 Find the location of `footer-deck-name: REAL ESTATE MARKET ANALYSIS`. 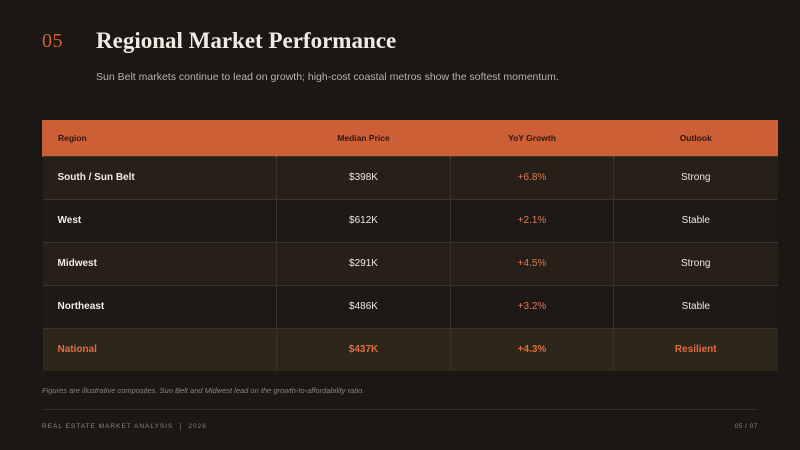

footer-deck-name: REAL ESTATE MARKET ANALYSIS is located at coordinates (108, 427).